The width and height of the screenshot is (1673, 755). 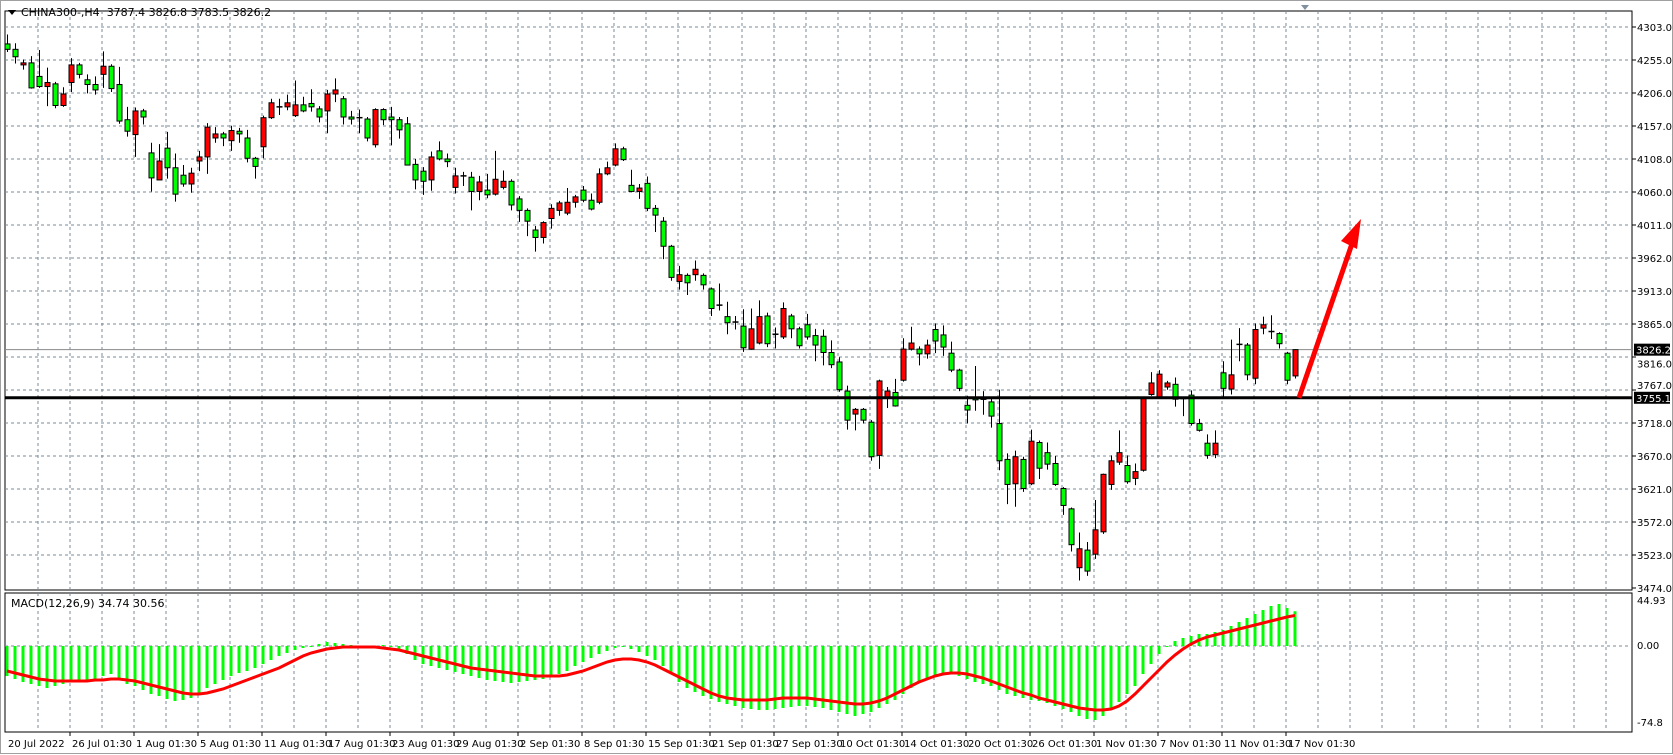 What do you see at coordinates (297, 744) in the screenshot?
I see `time-label: 11 Aug 01:30` at bounding box center [297, 744].